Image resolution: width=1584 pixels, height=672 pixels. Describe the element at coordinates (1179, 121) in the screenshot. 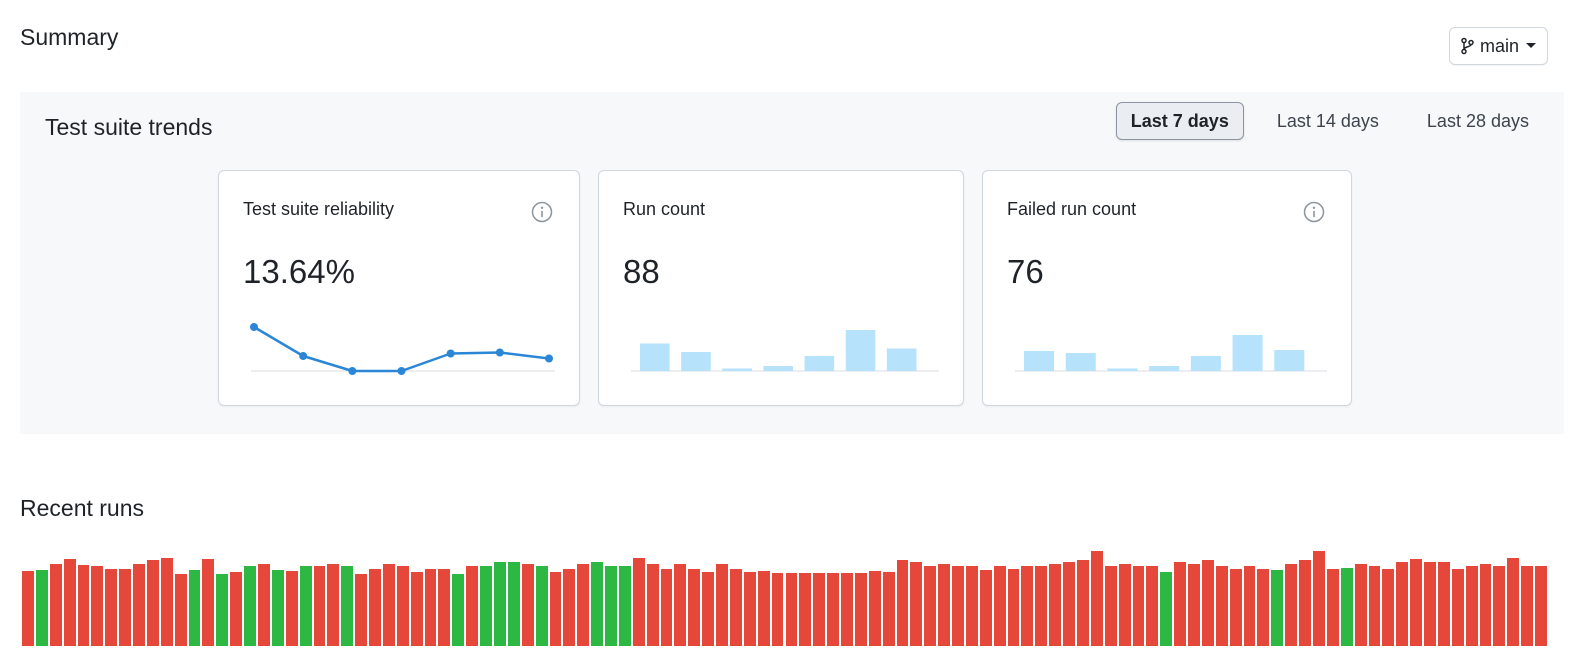

I see `tab-last-7-days: Last 7 days` at that location.